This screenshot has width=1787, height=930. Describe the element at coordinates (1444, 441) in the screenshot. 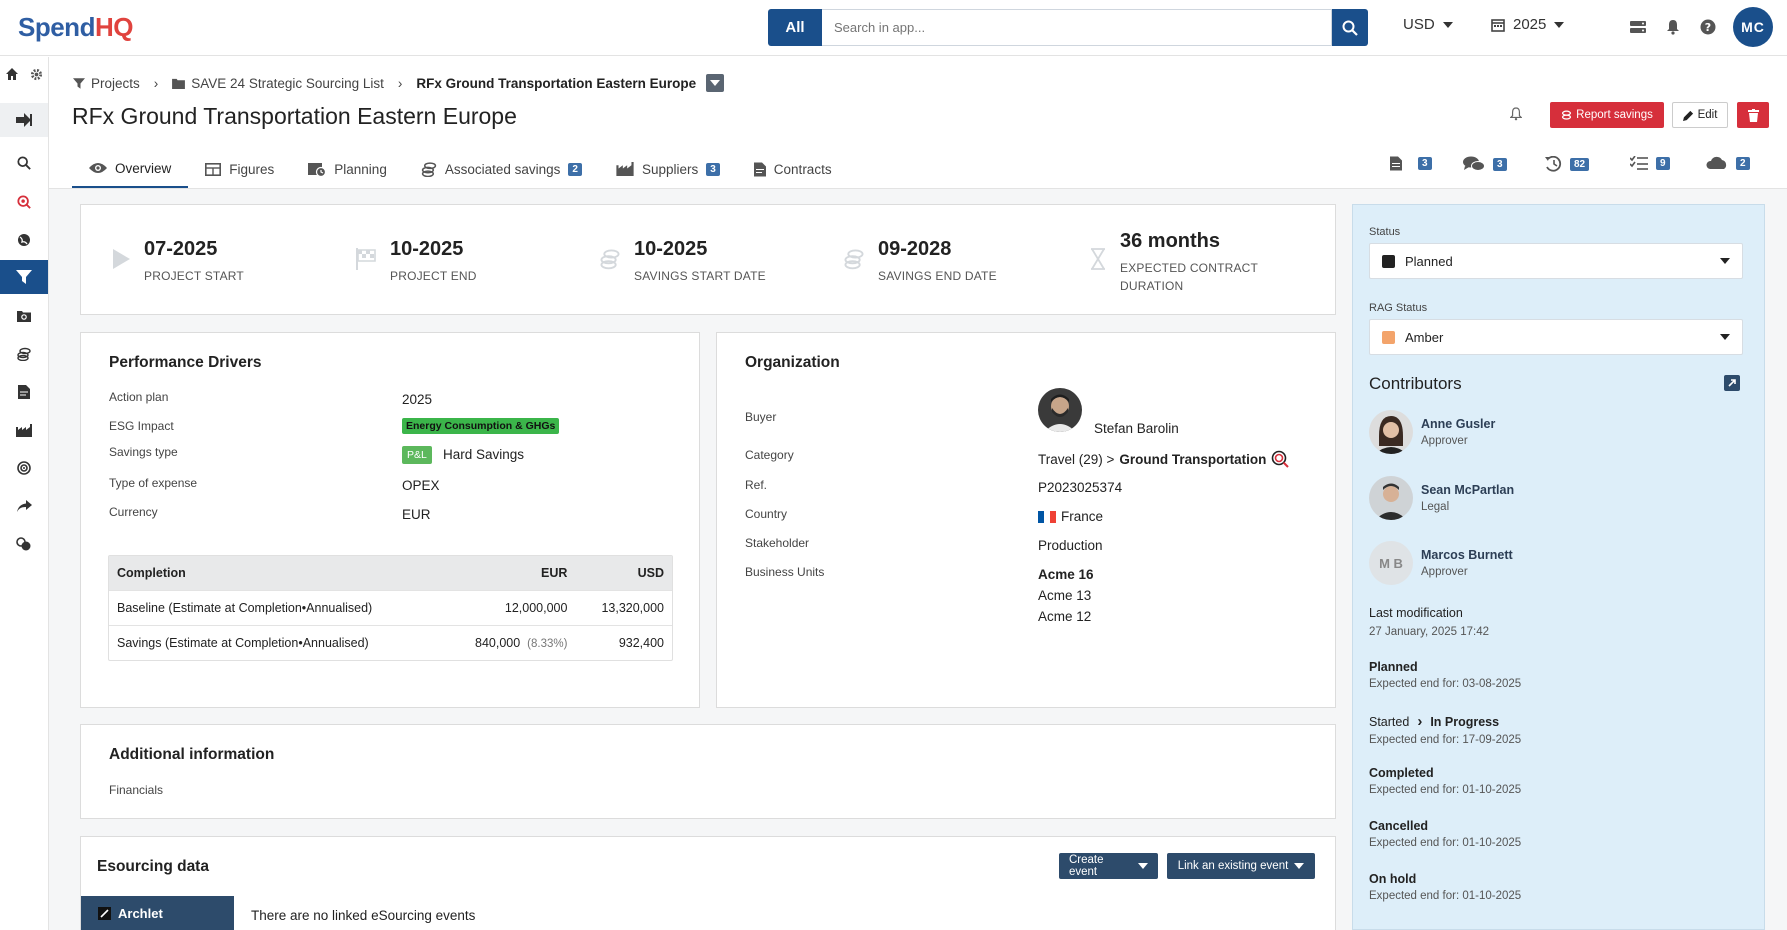

I see `contributor-role: Approver` at that location.